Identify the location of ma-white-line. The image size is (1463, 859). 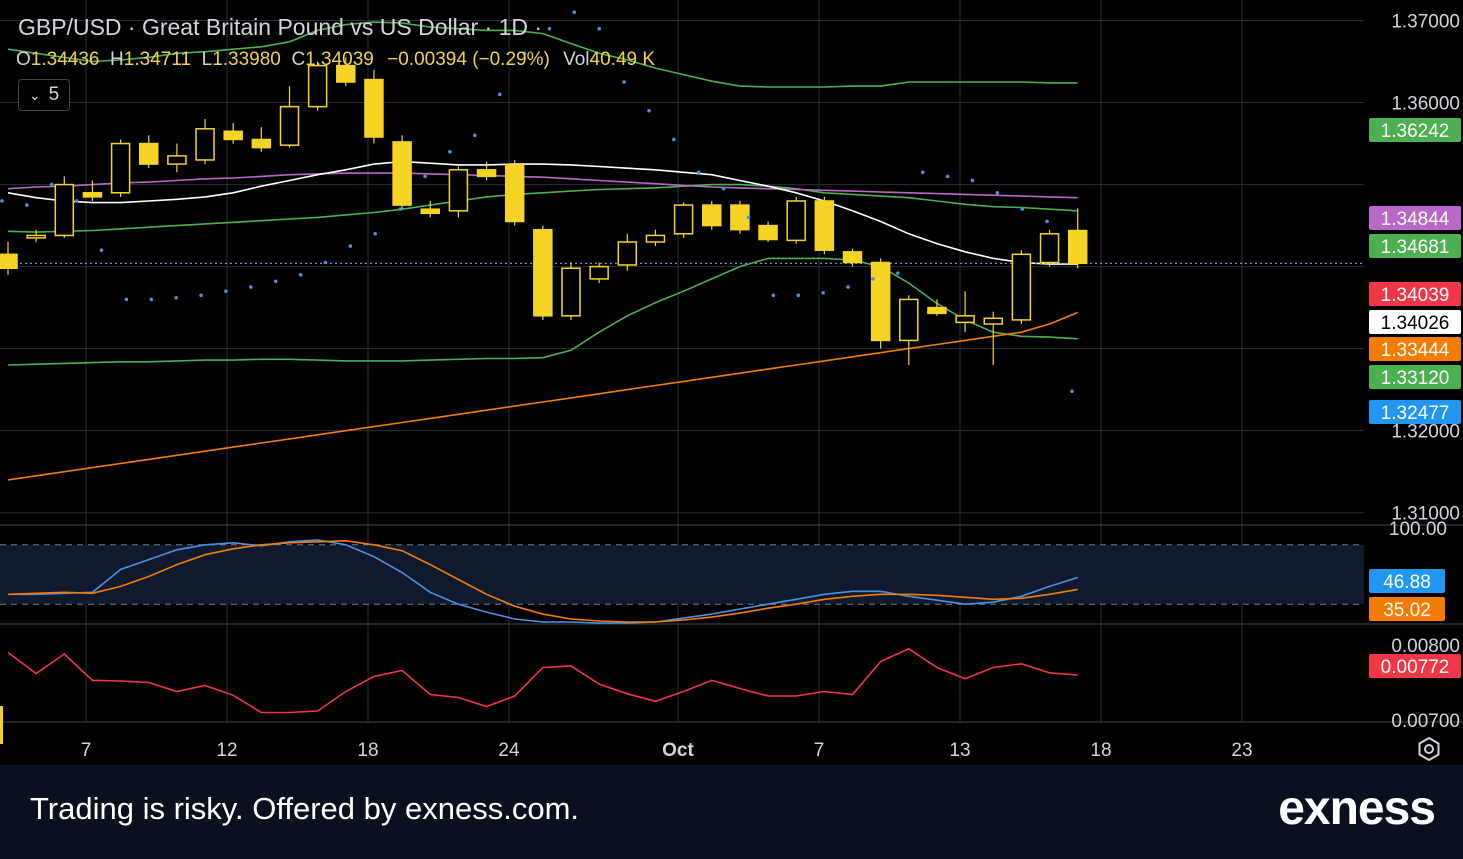
(542, 212).